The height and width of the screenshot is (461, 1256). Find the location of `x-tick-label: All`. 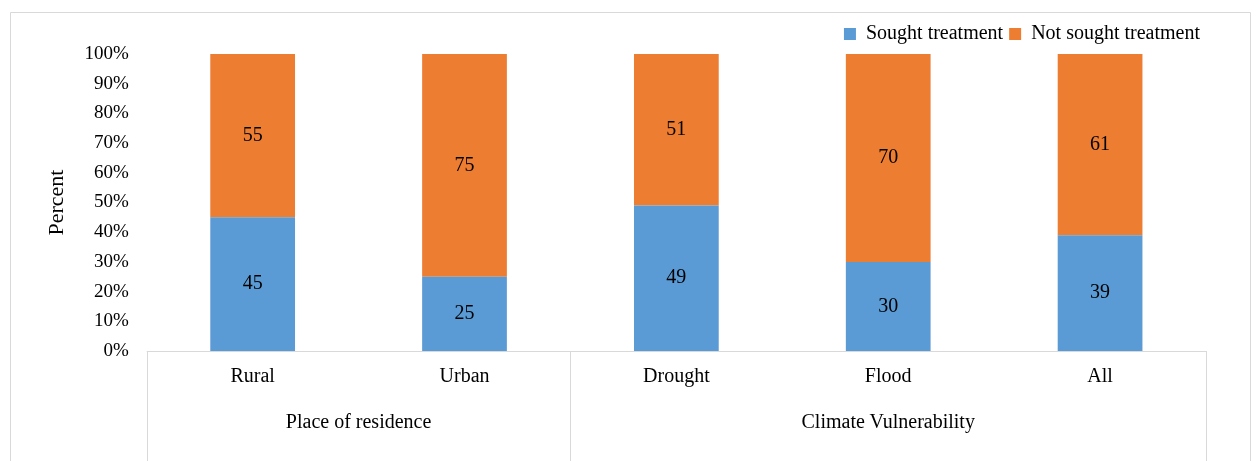

x-tick-label: All is located at coordinates (1100, 375).